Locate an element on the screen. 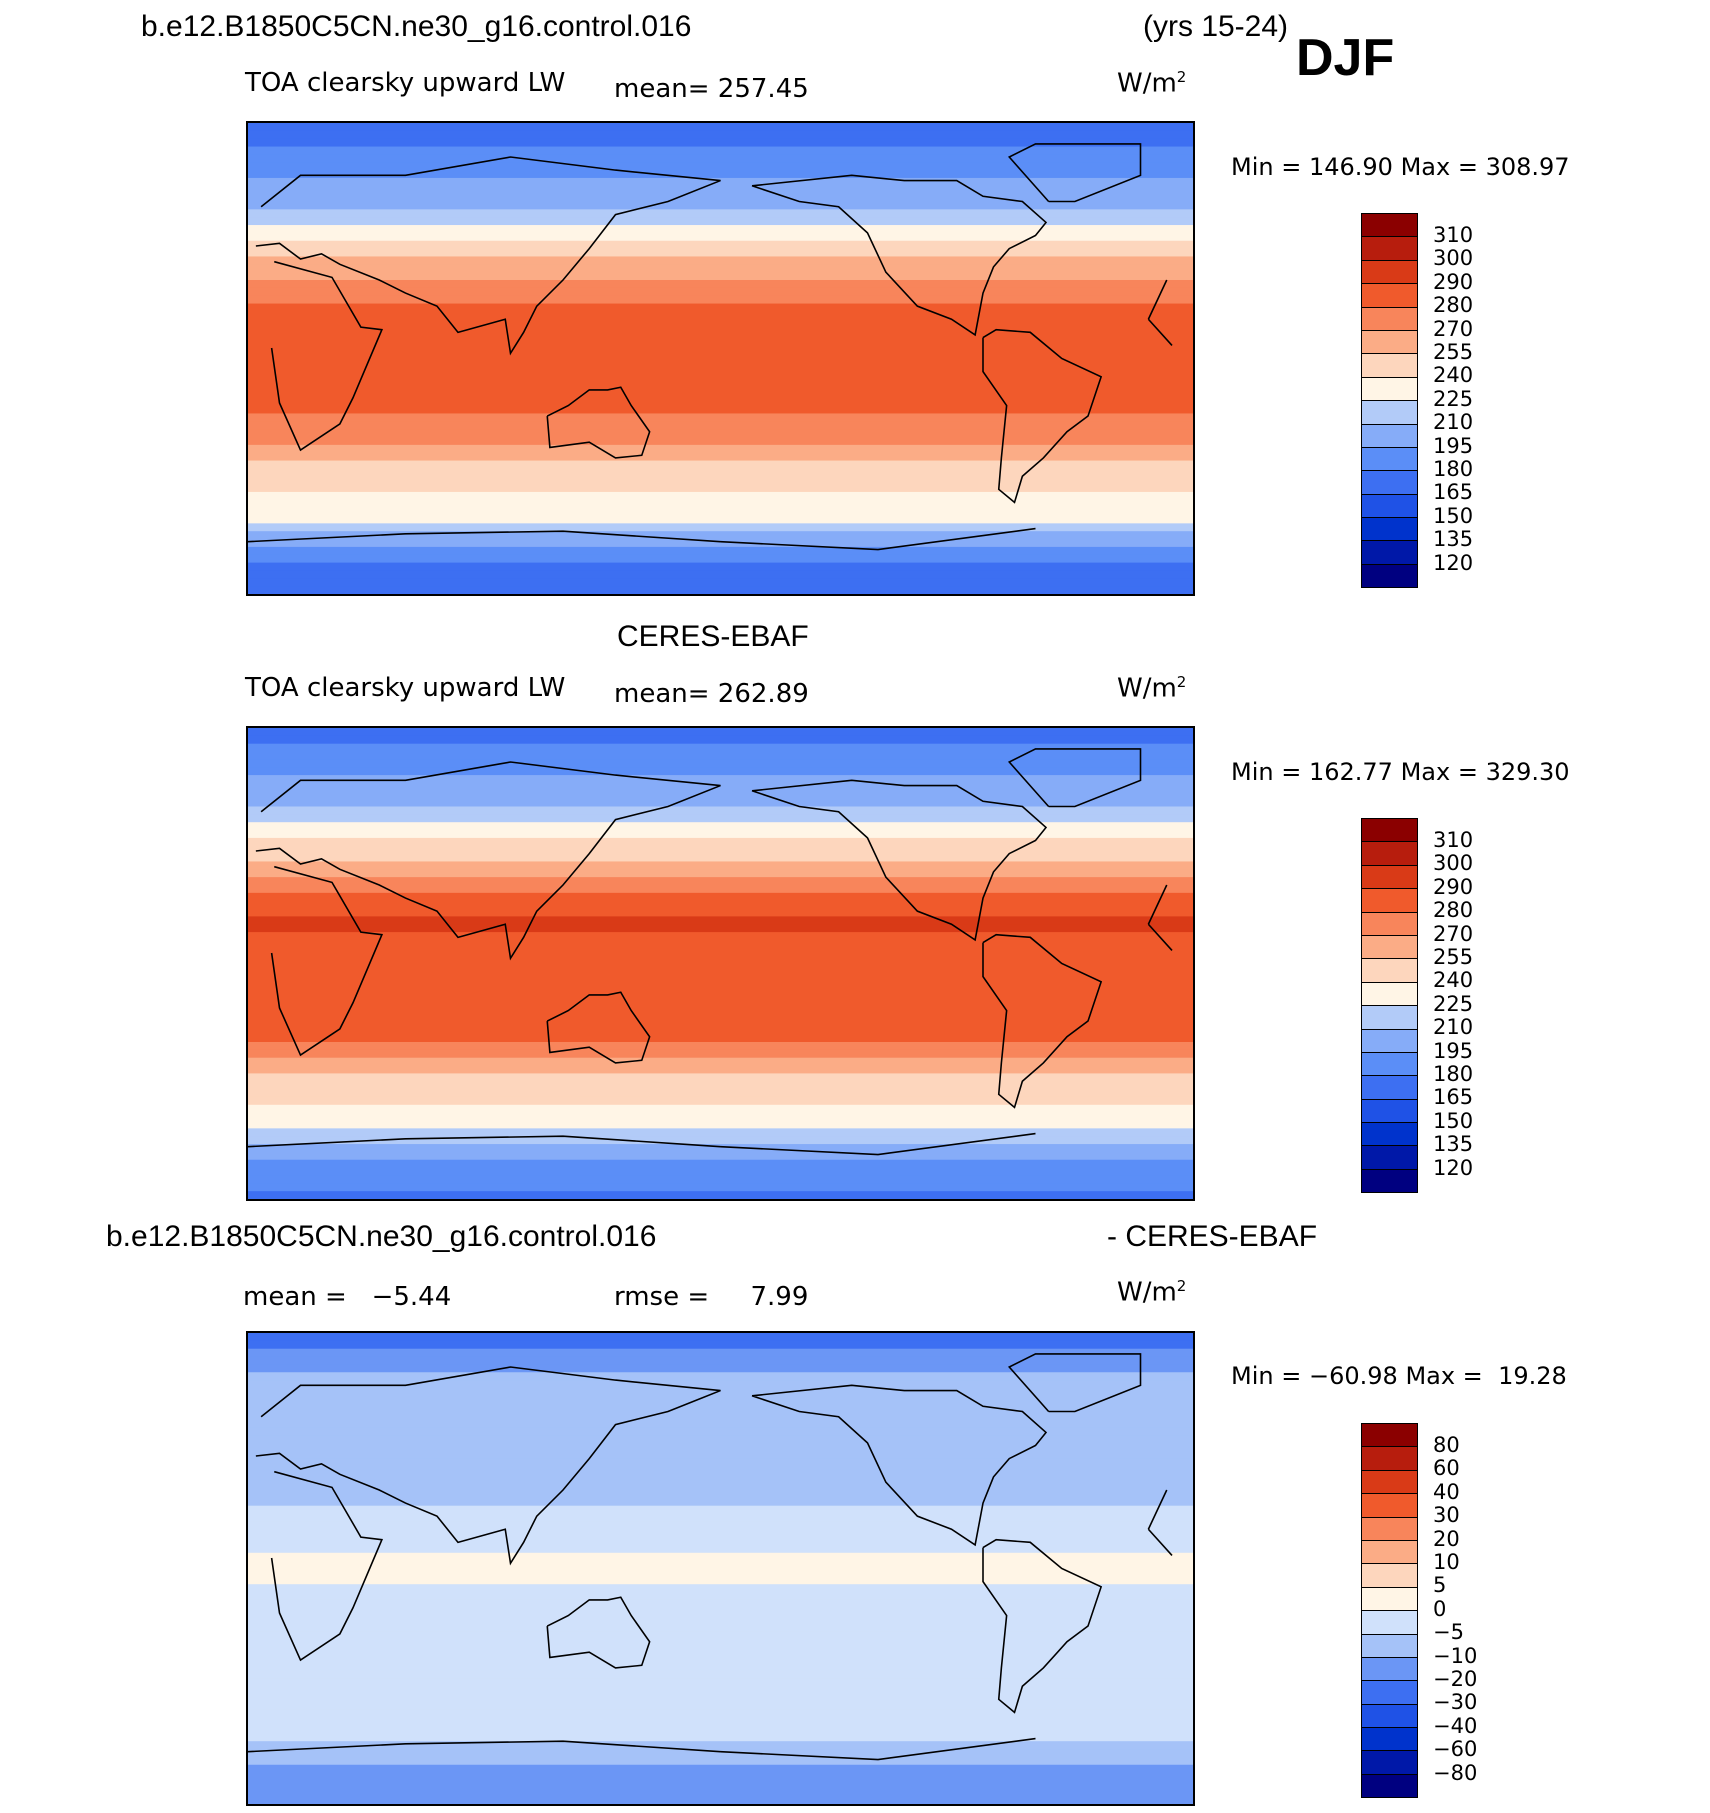  panel1-max-value: 308.97 is located at coordinates (1527, 167).